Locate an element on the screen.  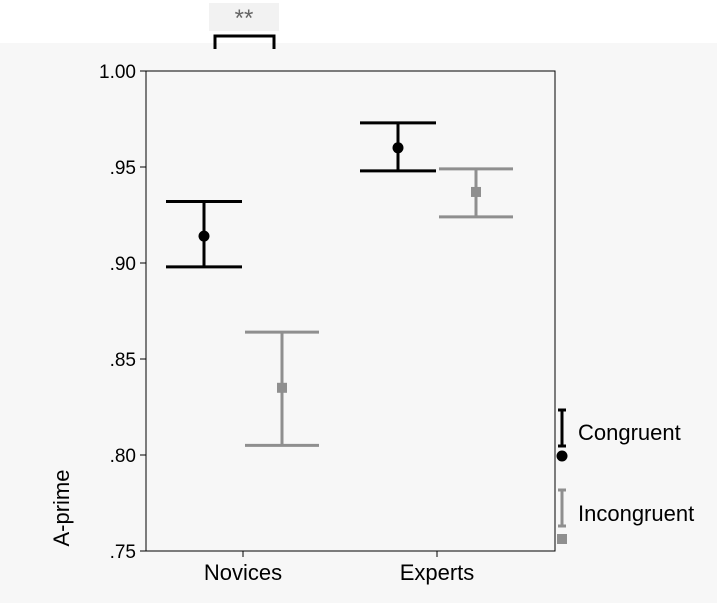
significance-bracket is located at coordinates (244, 41).